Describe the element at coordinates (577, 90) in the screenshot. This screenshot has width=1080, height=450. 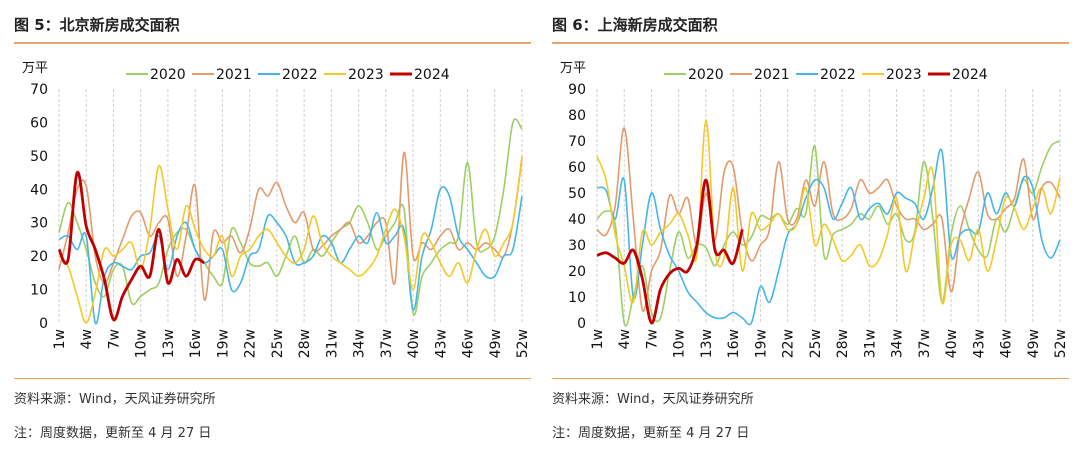
I see `y-tick-label: 90` at that location.